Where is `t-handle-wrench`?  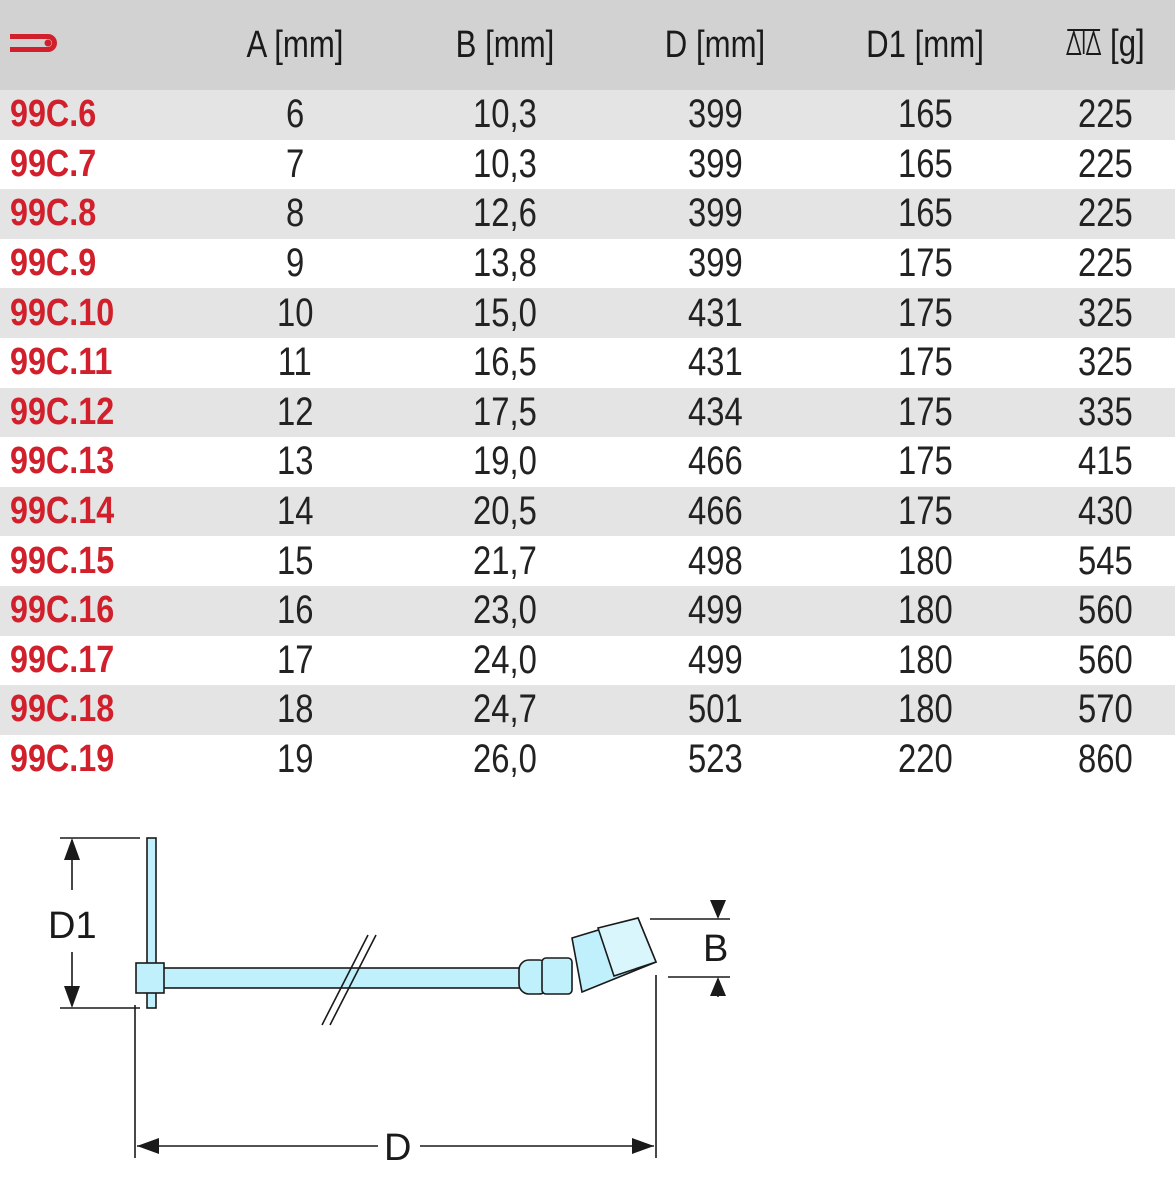 t-handle-wrench is located at coordinates (396, 923).